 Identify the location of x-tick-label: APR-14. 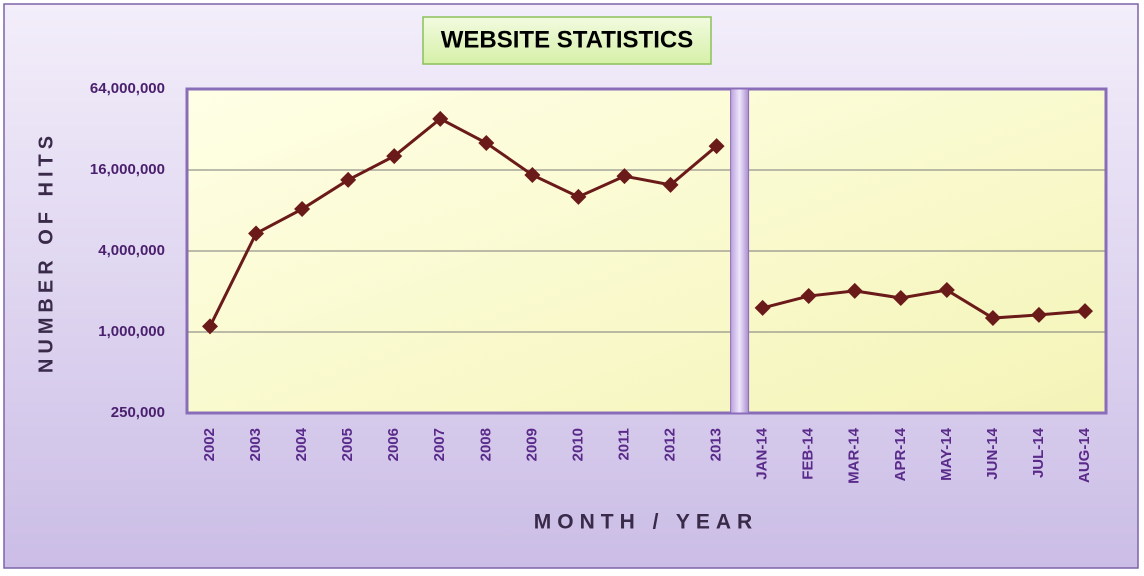
(900, 454).